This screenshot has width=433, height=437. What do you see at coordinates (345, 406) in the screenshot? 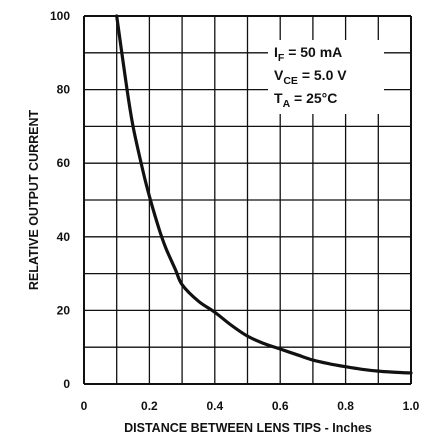
I see `x-tick-label: 0.8` at bounding box center [345, 406].